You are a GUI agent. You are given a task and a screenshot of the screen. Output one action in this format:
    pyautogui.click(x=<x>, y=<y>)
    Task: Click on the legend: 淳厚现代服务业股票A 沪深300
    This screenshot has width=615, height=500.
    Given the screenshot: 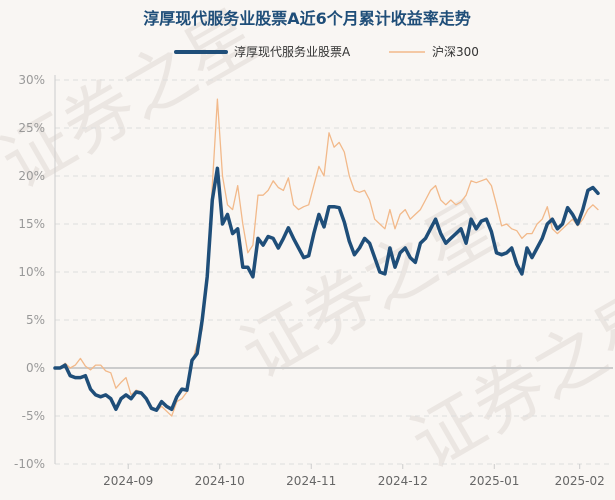 What is the action you would take?
    pyautogui.click(x=326, y=51)
    